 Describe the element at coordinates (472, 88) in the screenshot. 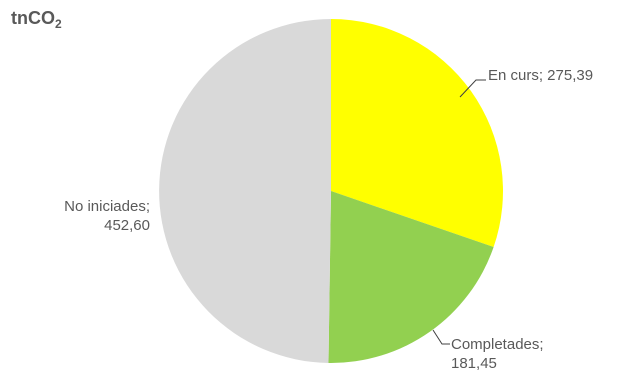

I see `leader-line-en-curs` at that location.